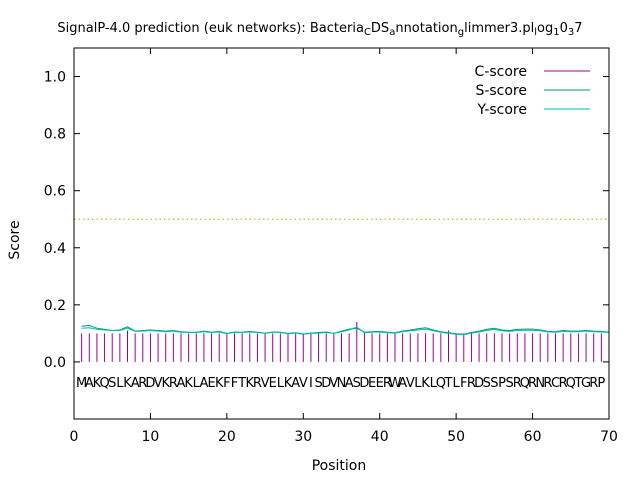  What do you see at coordinates (533, 437) in the screenshot?
I see `x-tick-label: 60` at bounding box center [533, 437].